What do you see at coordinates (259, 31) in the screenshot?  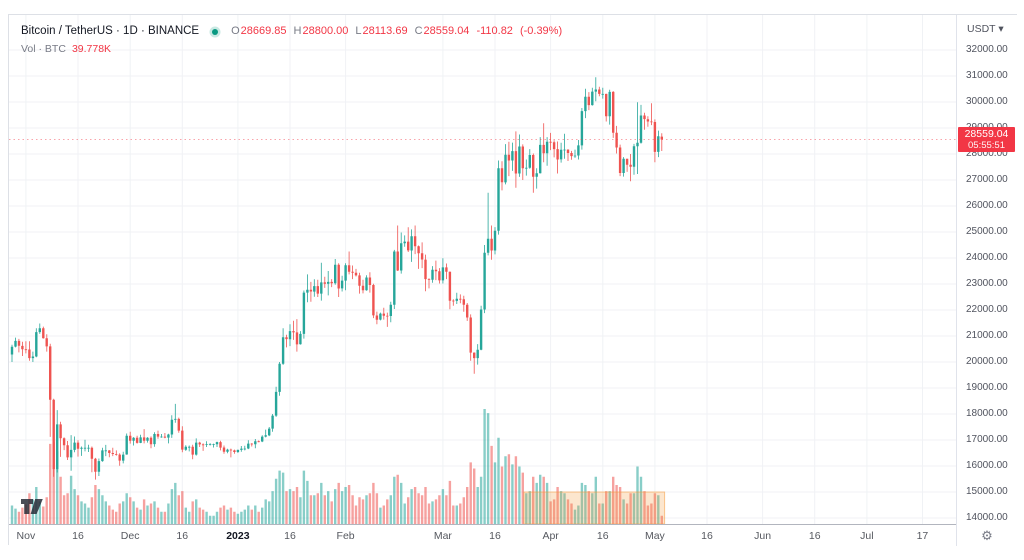 I see `ohlc-open: O28669.85` at bounding box center [259, 31].